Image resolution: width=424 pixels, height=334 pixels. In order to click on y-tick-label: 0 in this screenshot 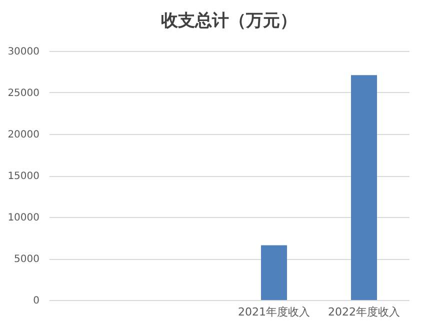, I will do `click(36, 301)`.